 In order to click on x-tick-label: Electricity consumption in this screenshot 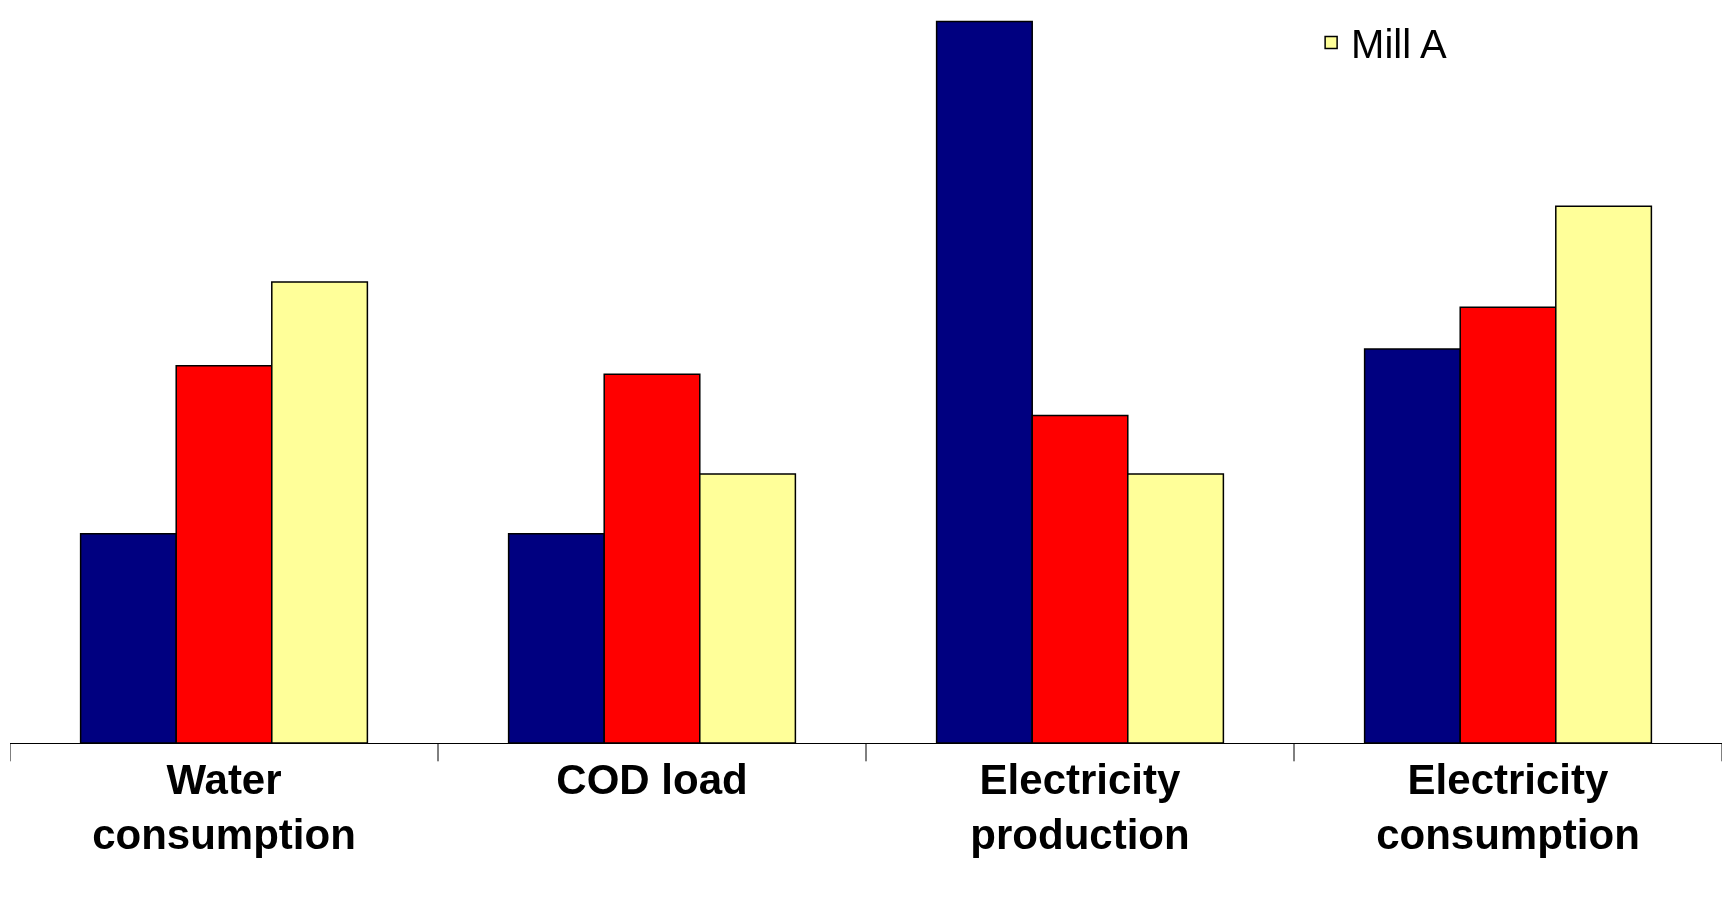, I will do `click(1508, 807)`.